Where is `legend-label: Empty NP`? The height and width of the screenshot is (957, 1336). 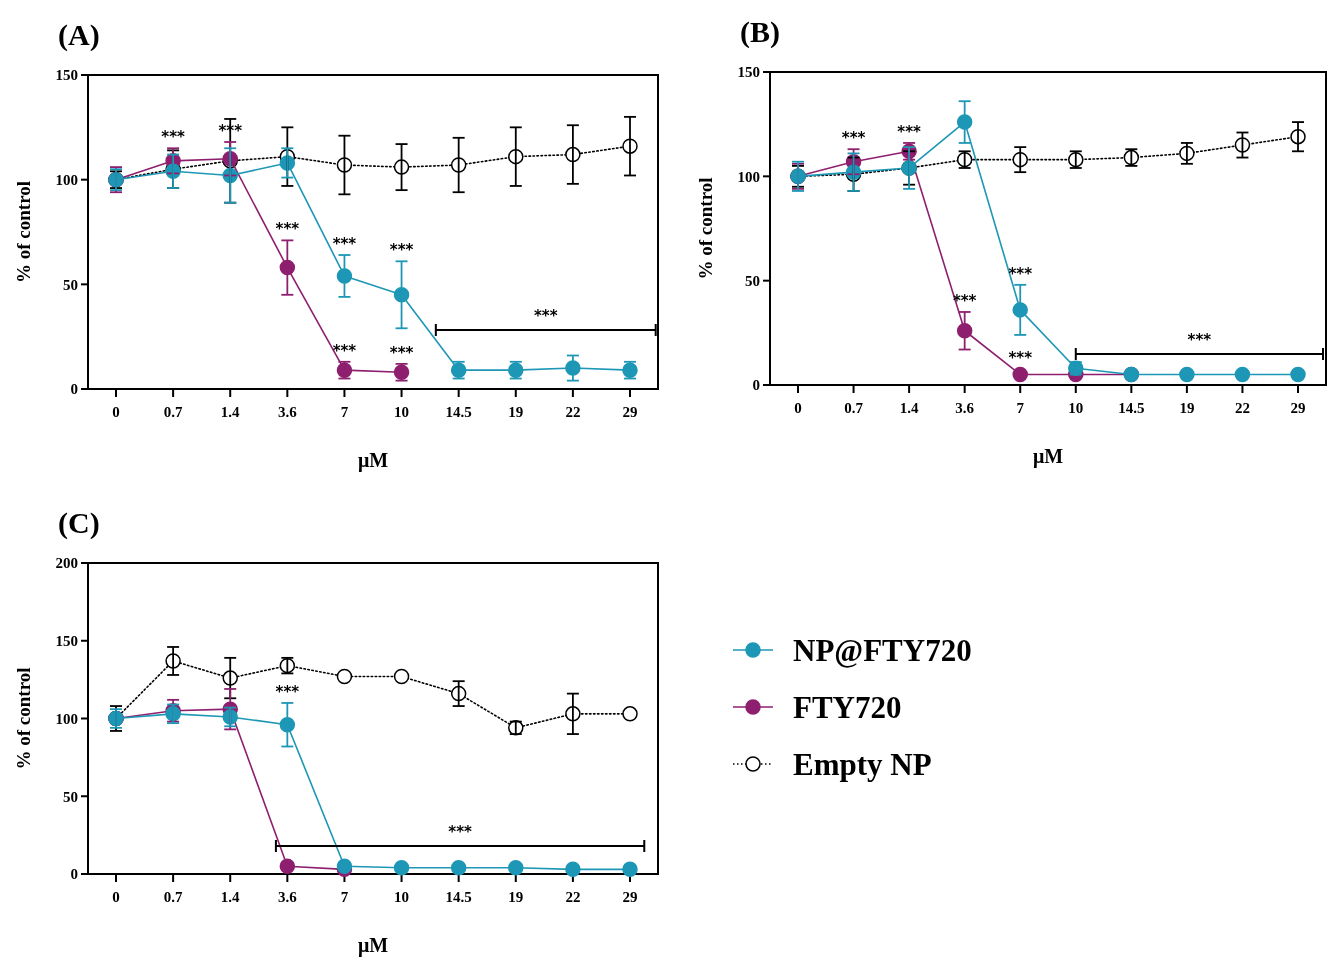
legend-label: Empty NP is located at coordinates (862, 764).